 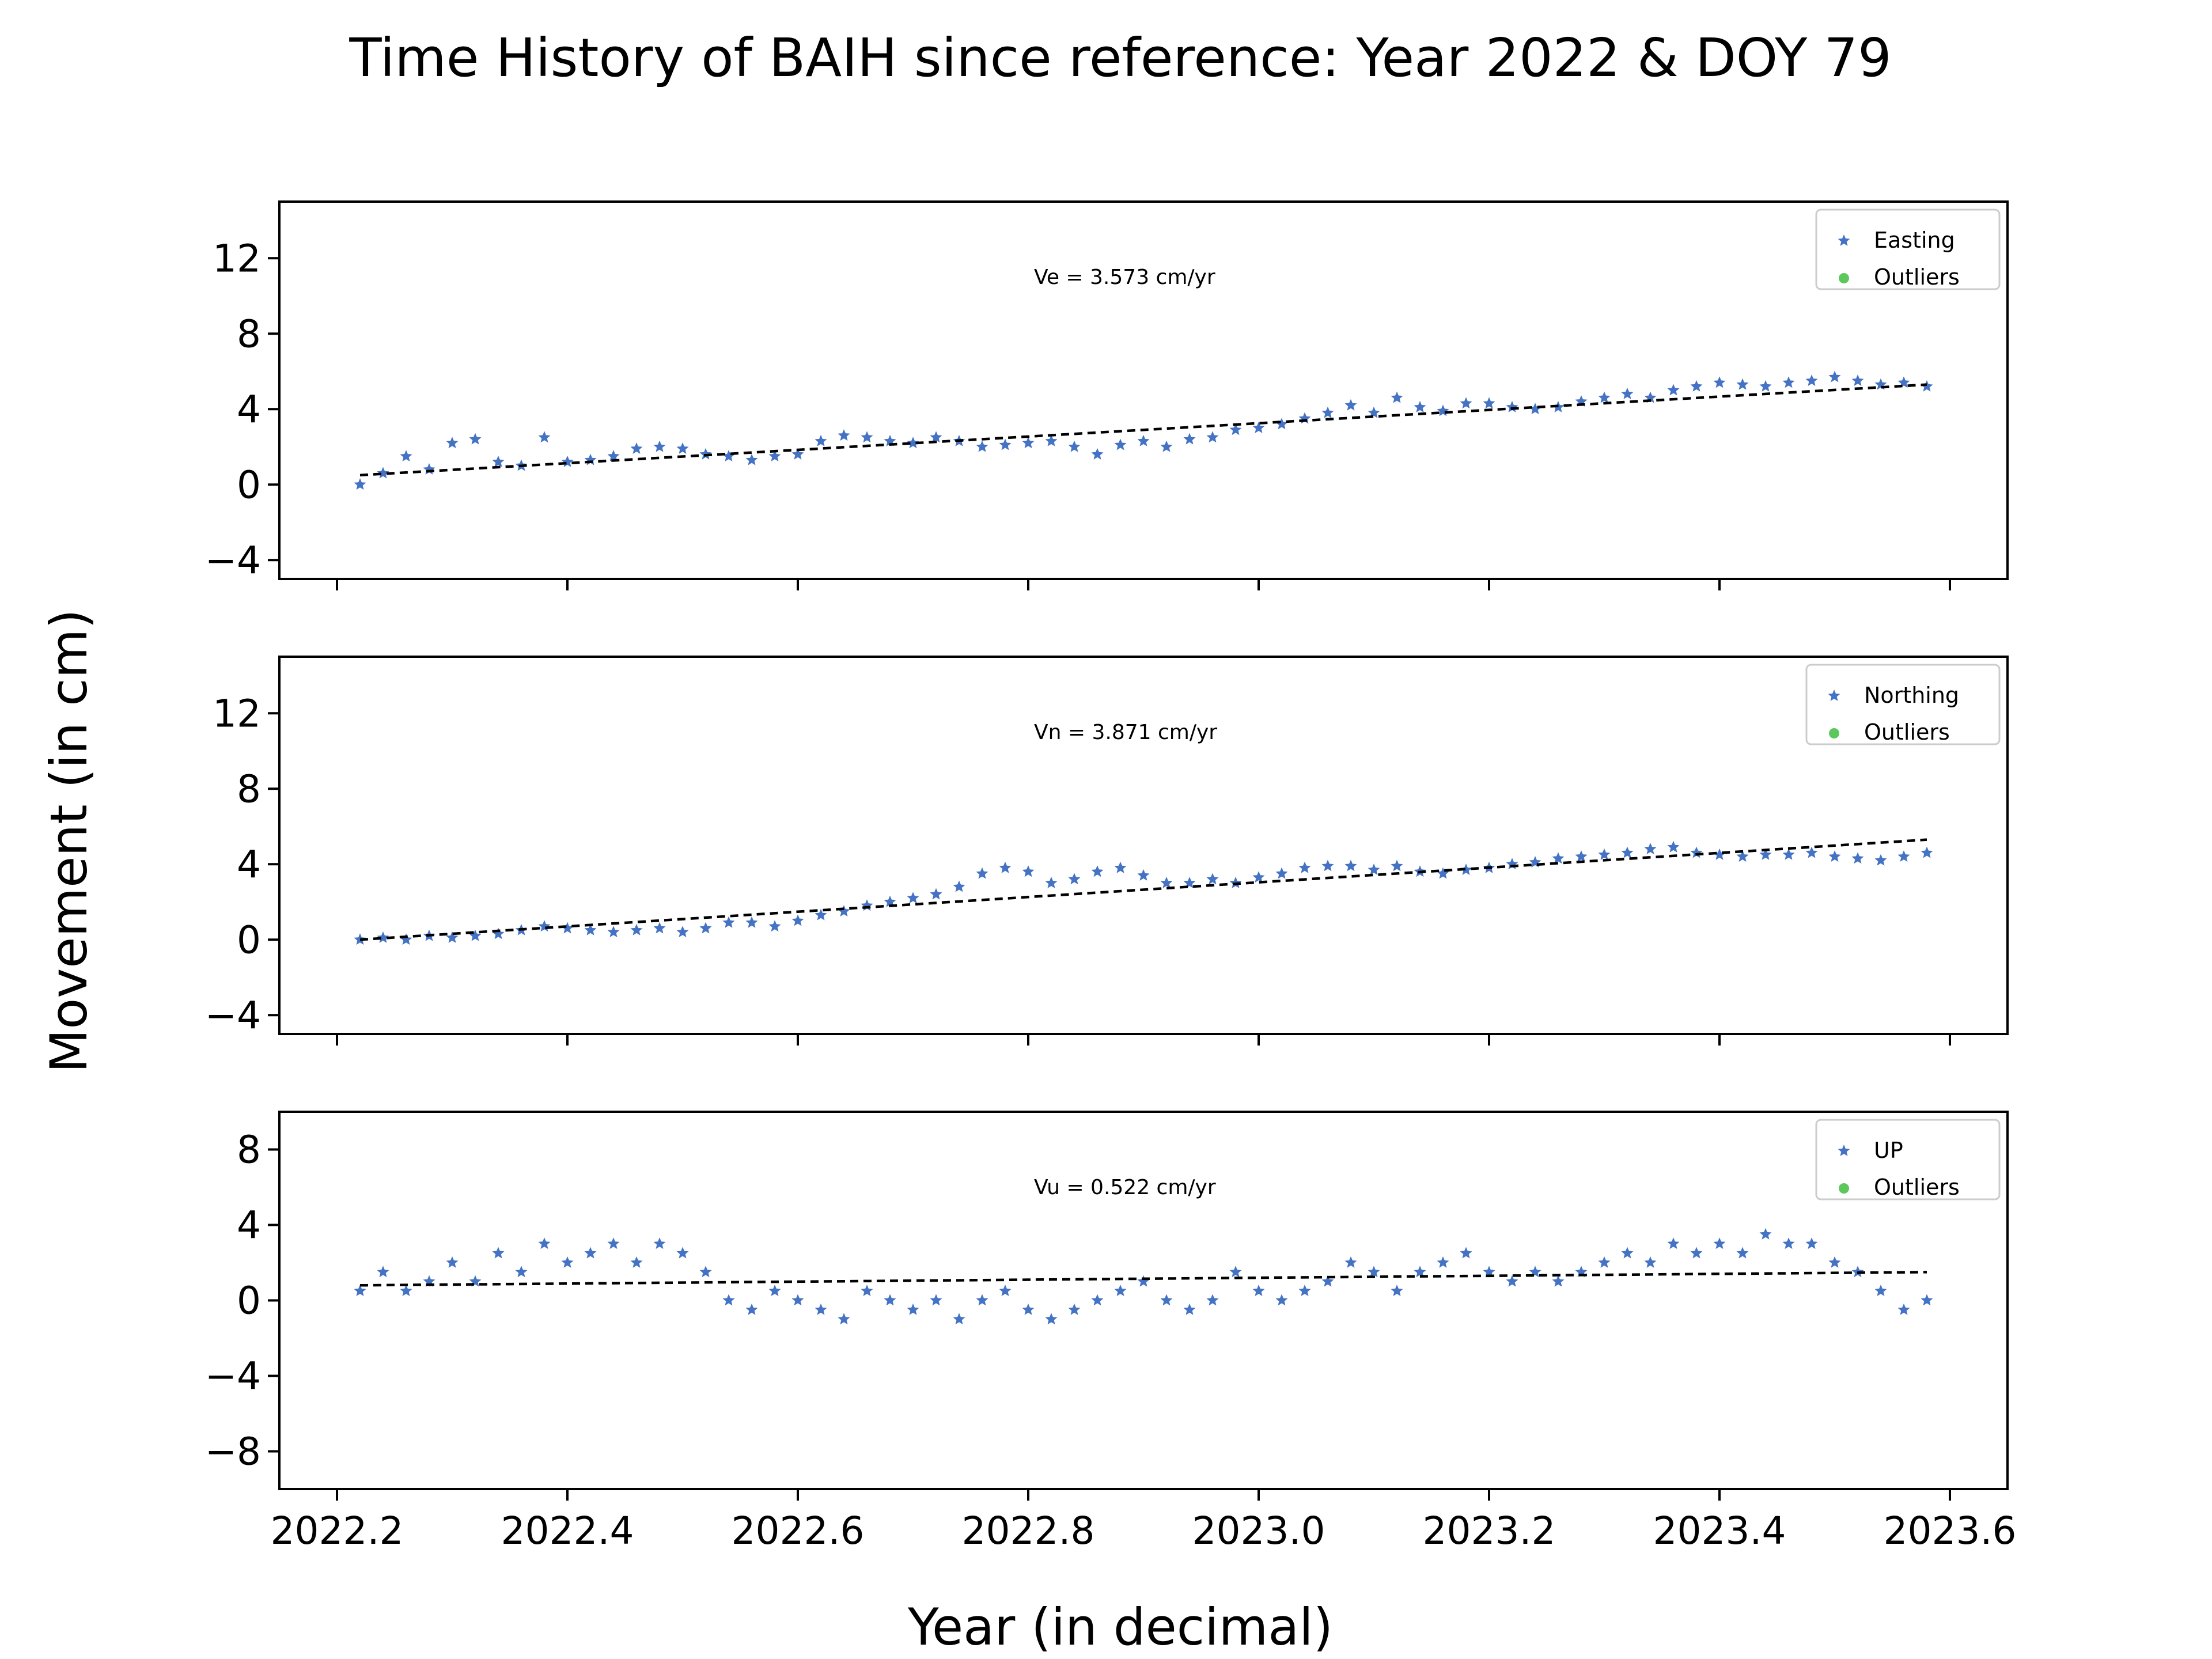 What do you see at coordinates (1950, 1531) in the screenshot?
I see `x-tick-label: 2023.6` at bounding box center [1950, 1531].